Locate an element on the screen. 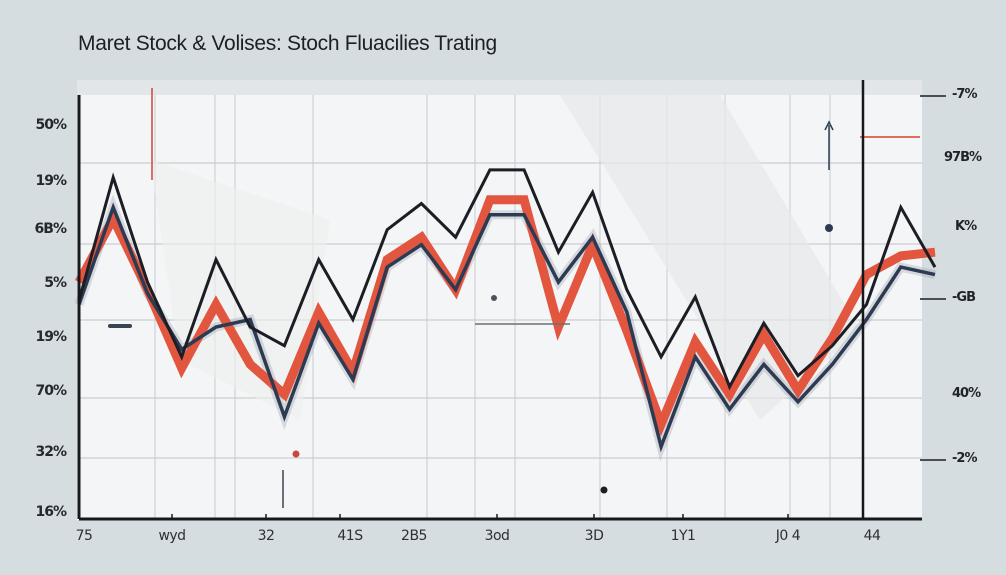 The height and width of the screenshot is (575, 1006). x-tick-label: 2B5 is located at coordinates (414, 536).